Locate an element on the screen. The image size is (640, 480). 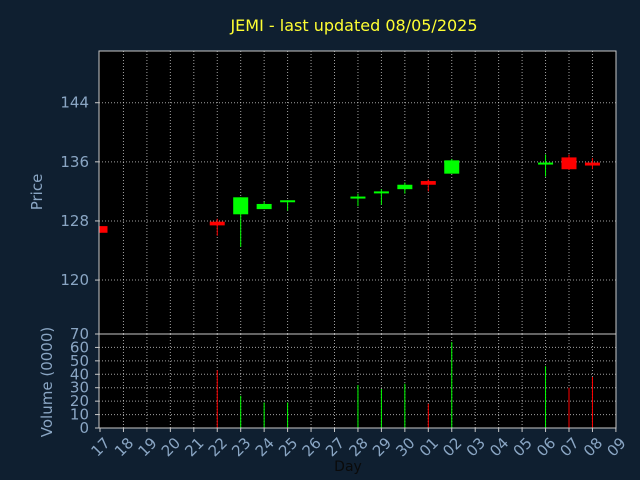
price-tick-label: 144 is located at coordinates (74, 103).